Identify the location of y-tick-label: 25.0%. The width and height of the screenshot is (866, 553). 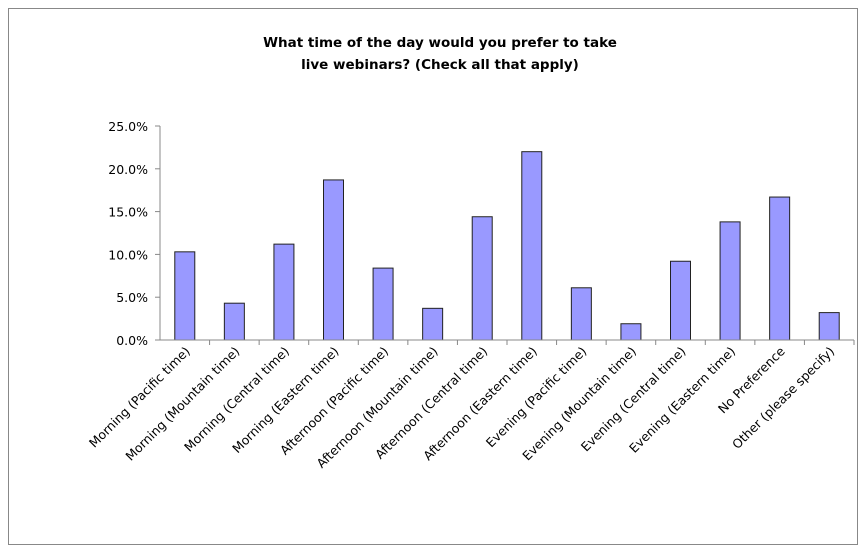
(128, 126).